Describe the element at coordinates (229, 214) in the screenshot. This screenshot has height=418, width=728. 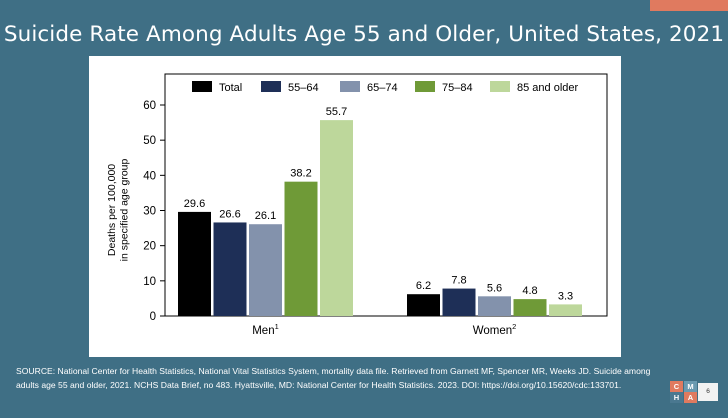
I see `bar-value-label: 26.6` at that location.